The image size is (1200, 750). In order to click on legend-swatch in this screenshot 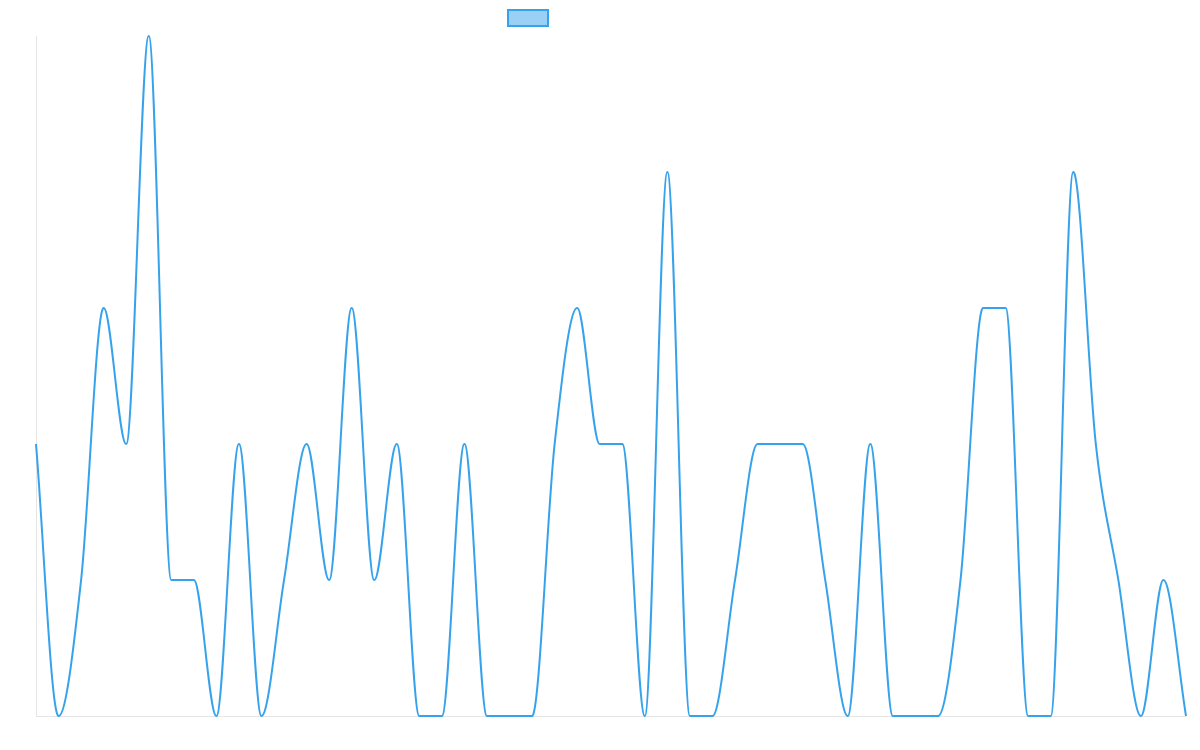, I will do `click(528, 18)`.